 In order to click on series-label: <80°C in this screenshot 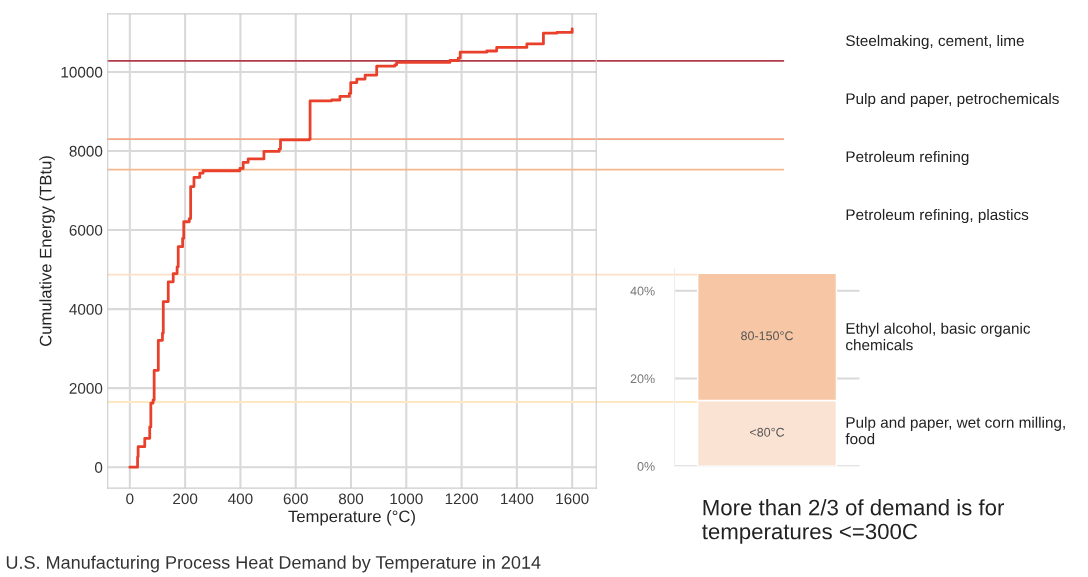, I will do `click(767, 432)`.